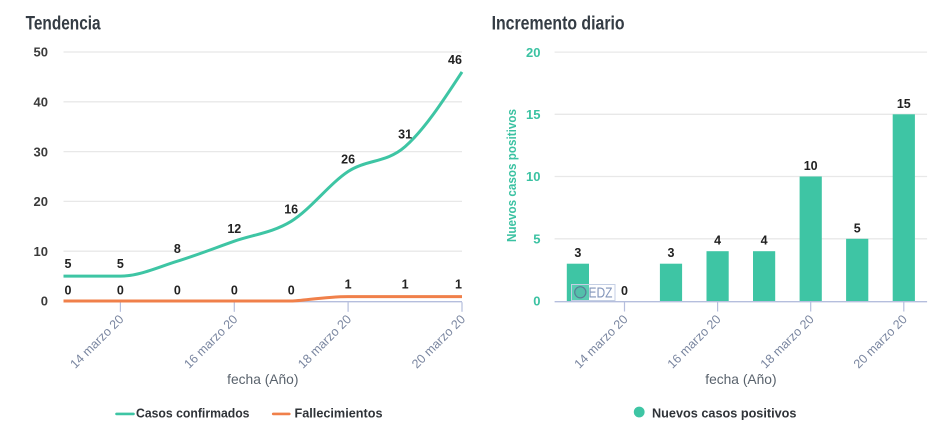 This screenshot has height=440, width=940. I want to click on svg-text: 12, so click(234, 229).